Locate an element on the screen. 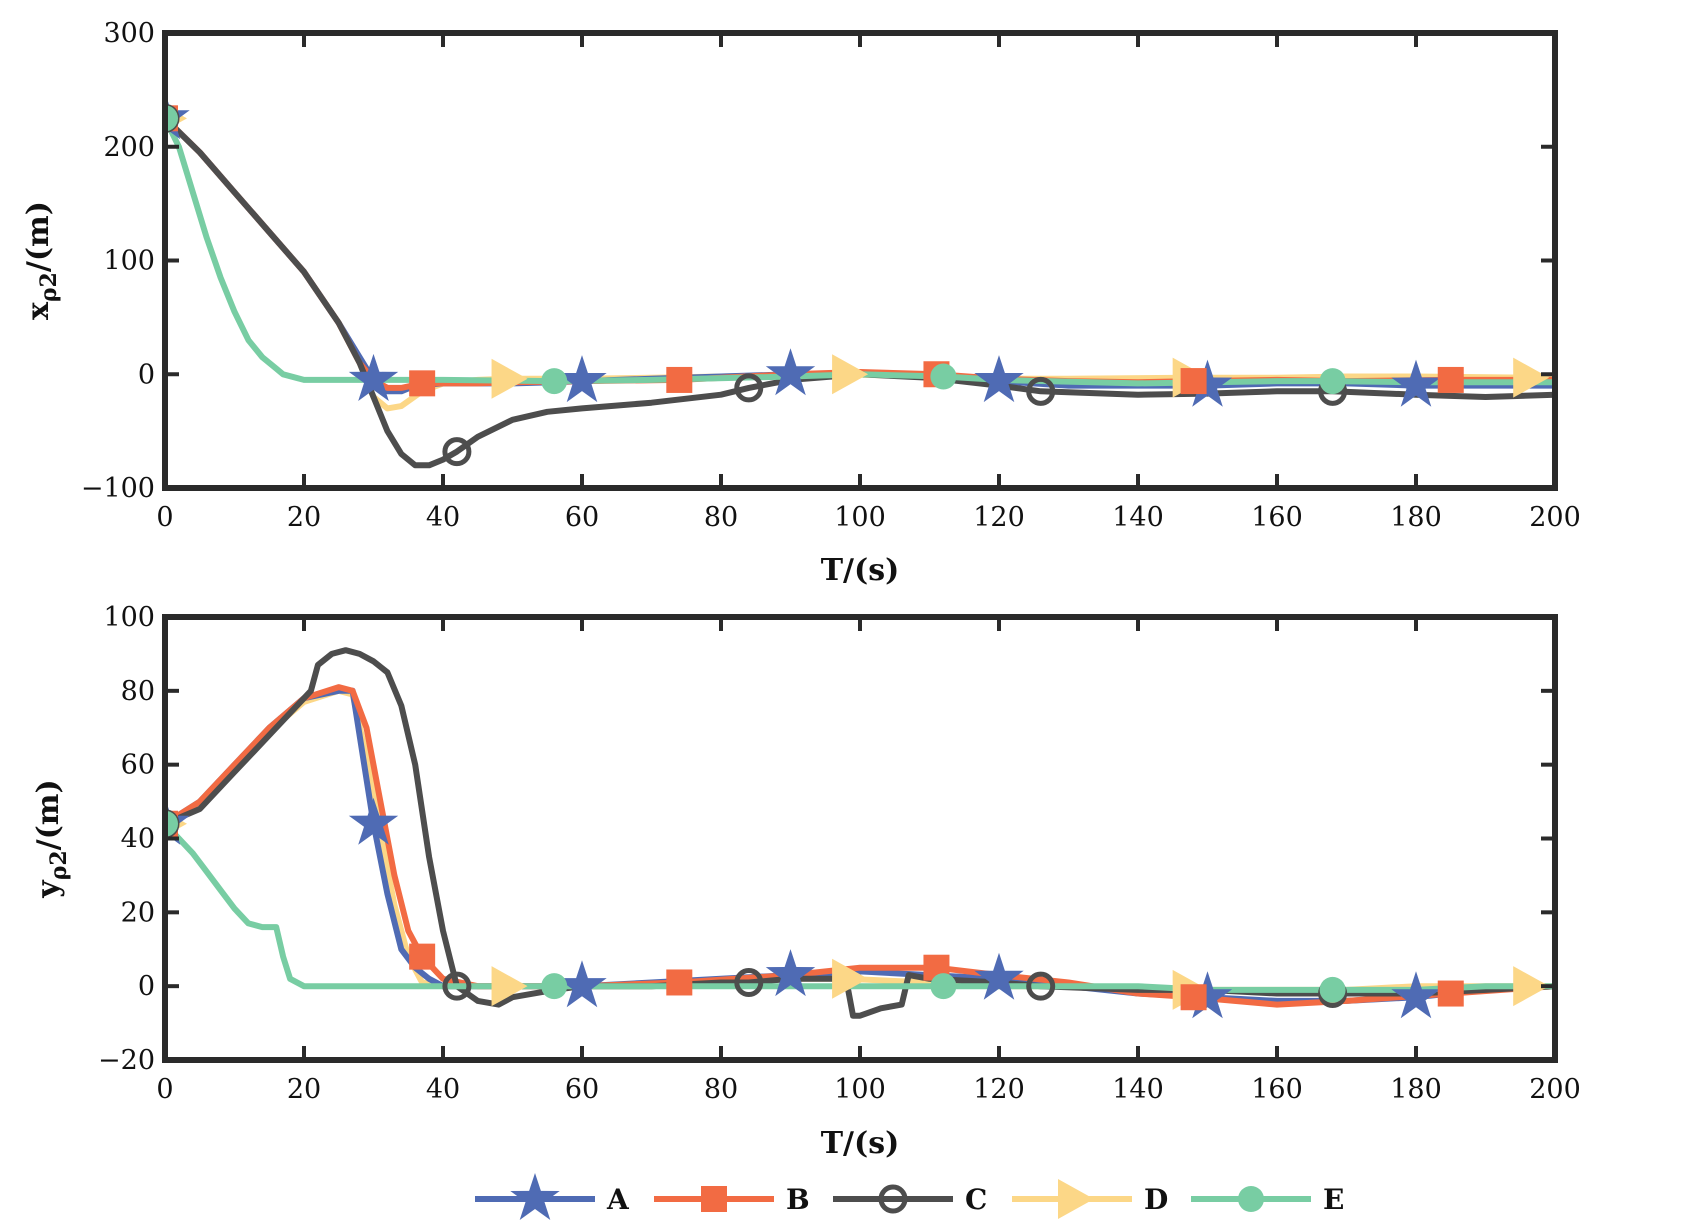 The width and height of the screenshot is (1684, 1230). legend-marker-B is located at coordinates (714, 1199).